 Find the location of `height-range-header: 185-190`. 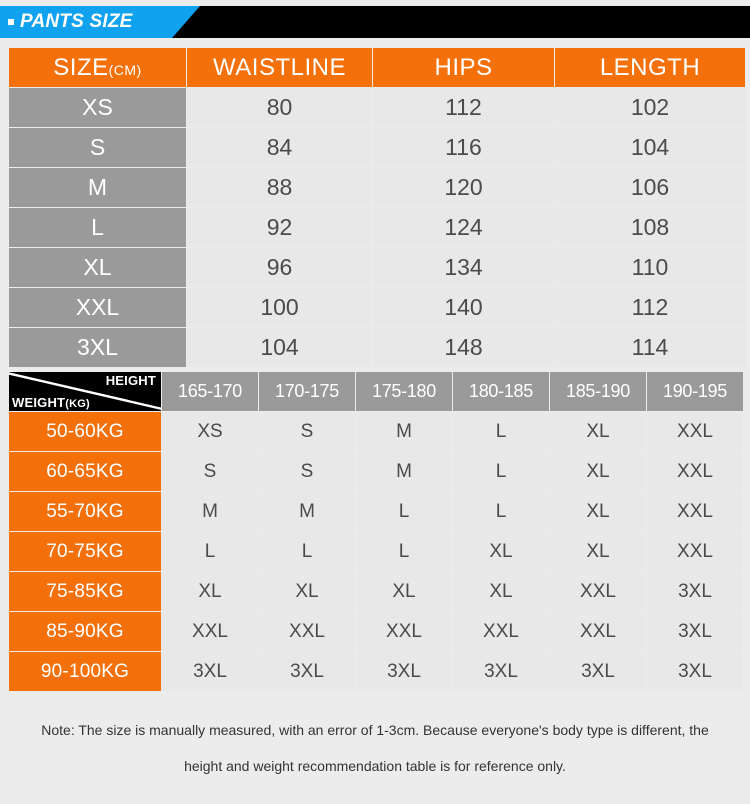

height-range-header: 185-190 is located at coordinates (598, 391).